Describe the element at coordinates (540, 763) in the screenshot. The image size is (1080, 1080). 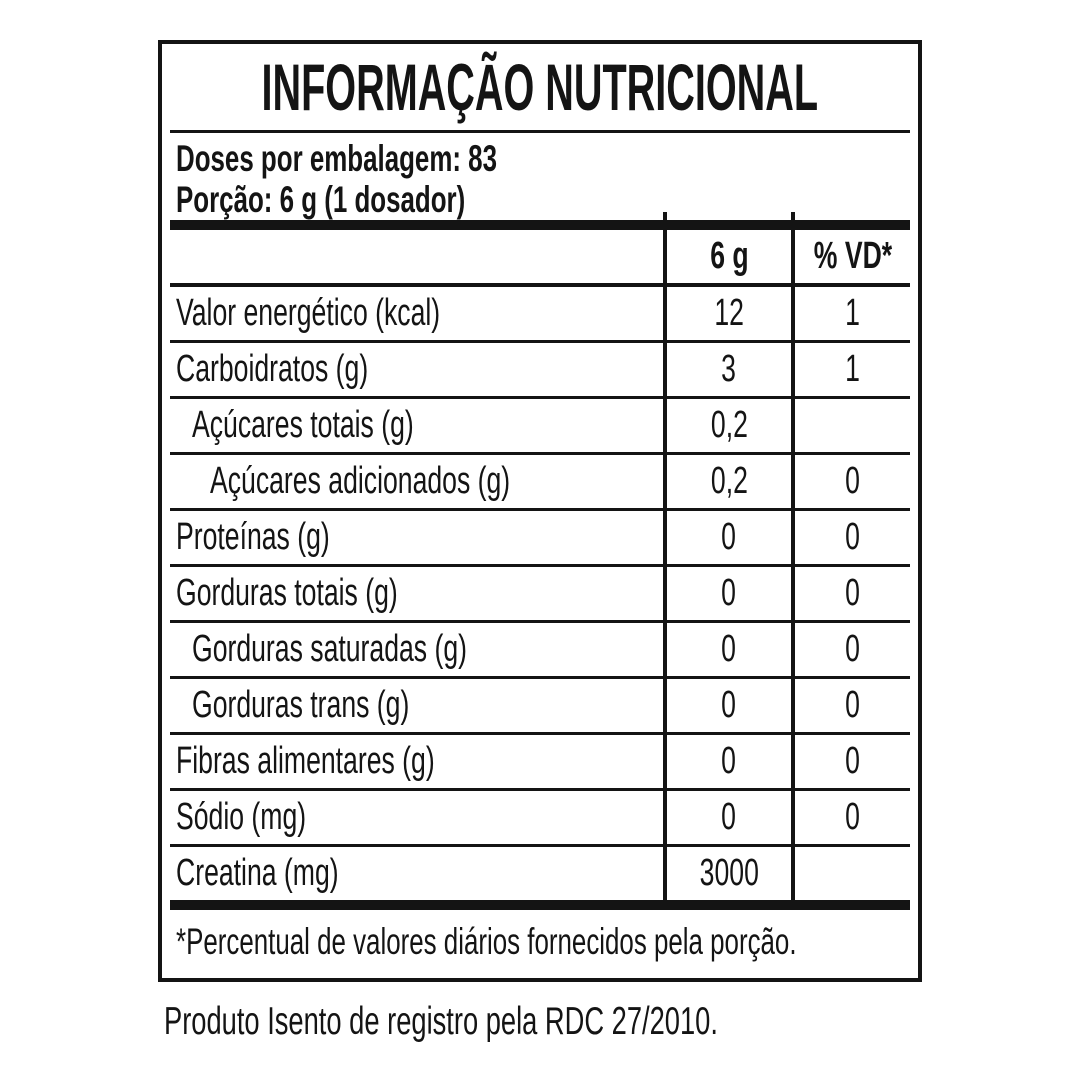
I see `table-row: Fibras alimentares (g) 0 0` at that location.